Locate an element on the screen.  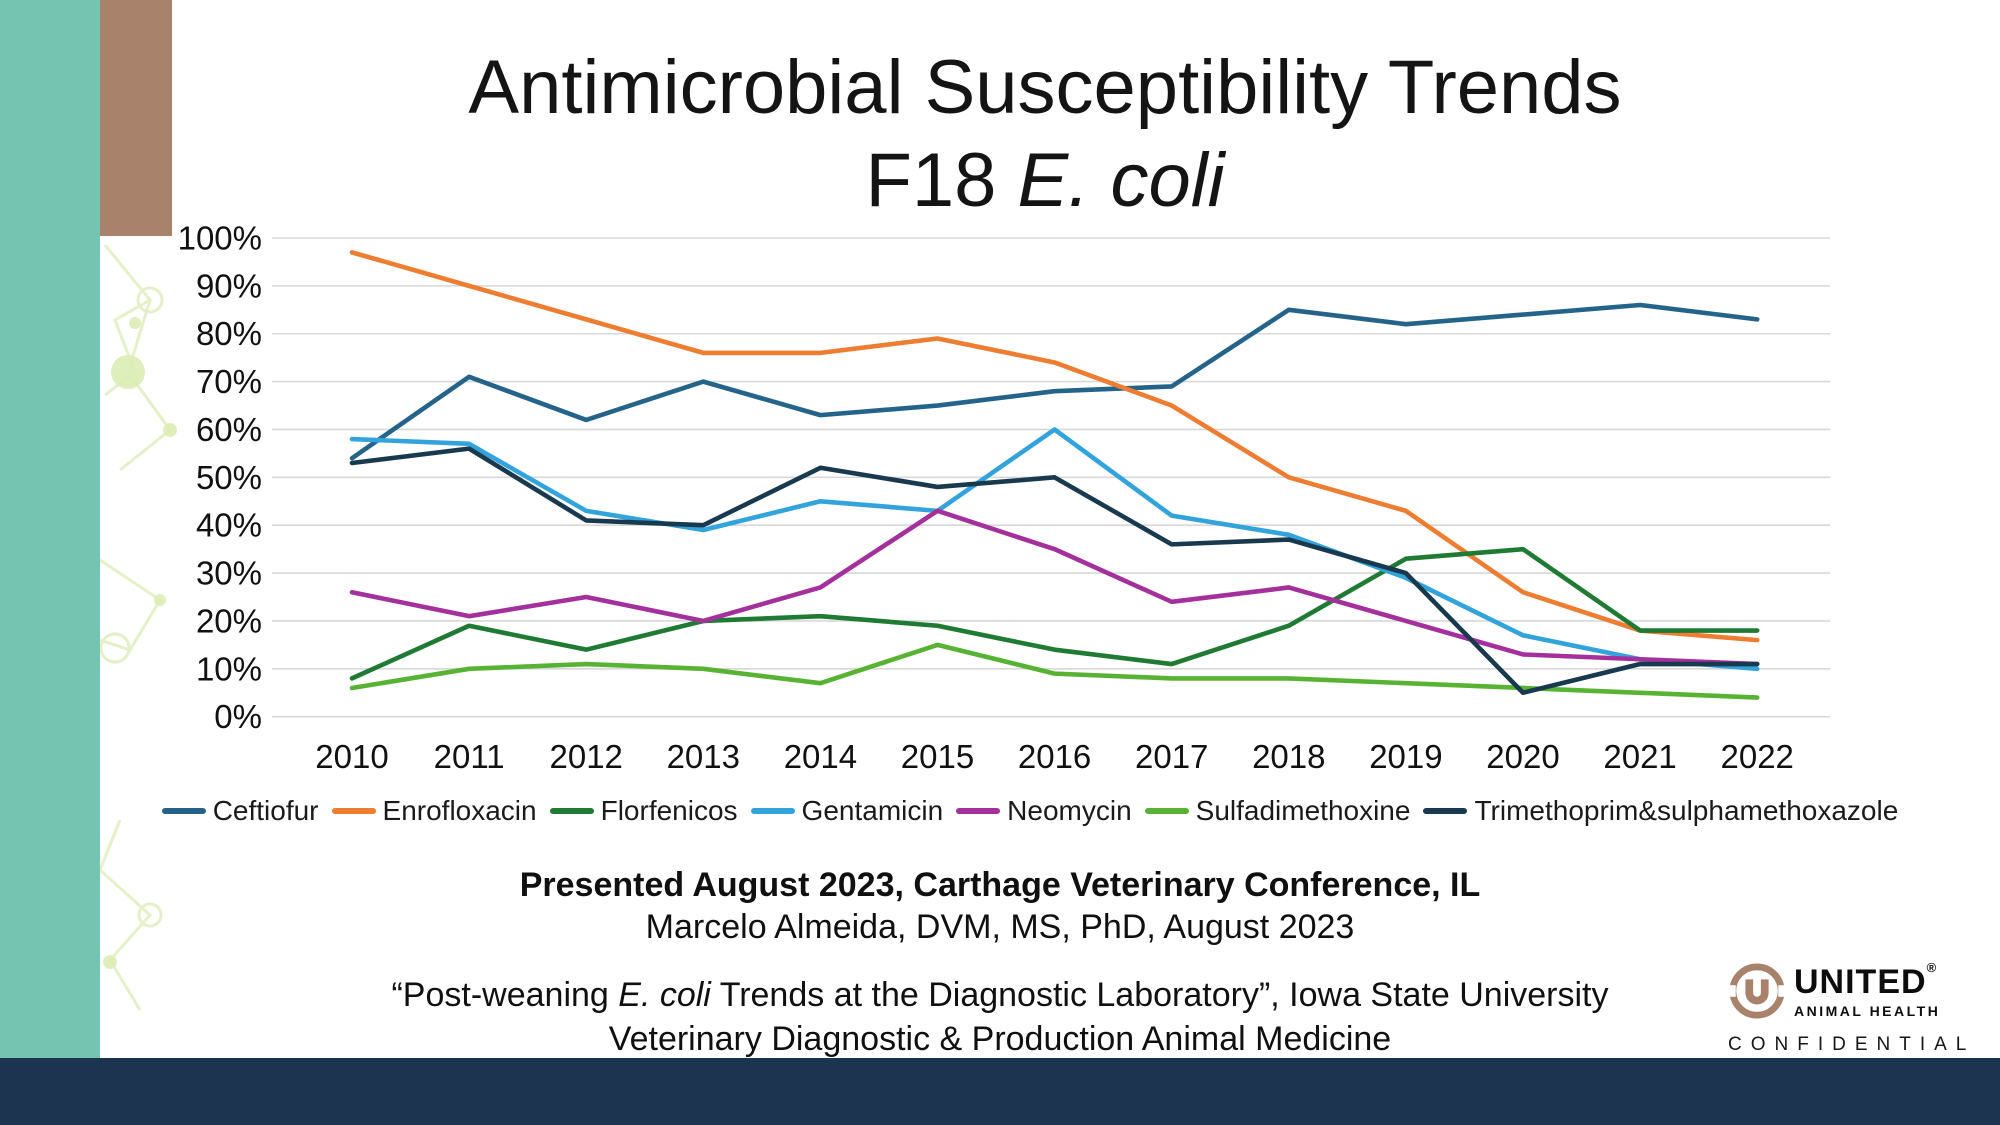
legend-item-sulfadimethoxine: Sulfadimethoxine is located at coordinates (1277, 811).